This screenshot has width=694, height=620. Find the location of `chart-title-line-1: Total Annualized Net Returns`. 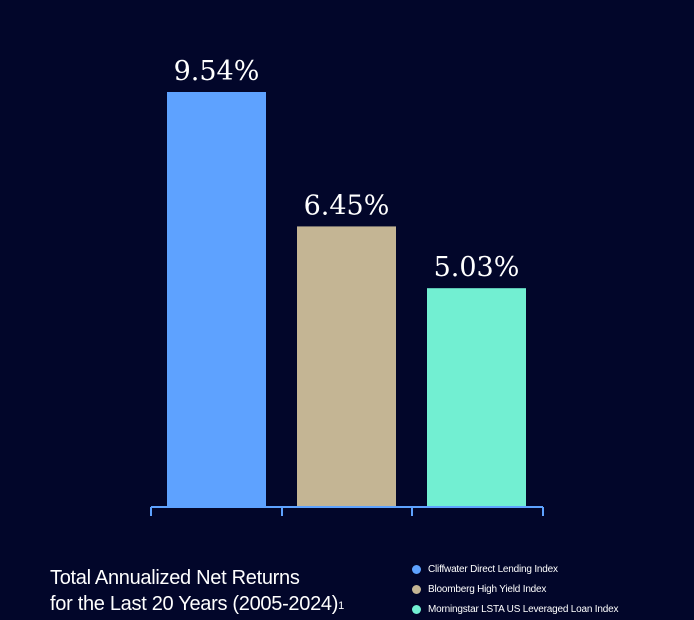

chart-title-line-1: Total Annualized Net Returns is located at coordinates (175, 578).